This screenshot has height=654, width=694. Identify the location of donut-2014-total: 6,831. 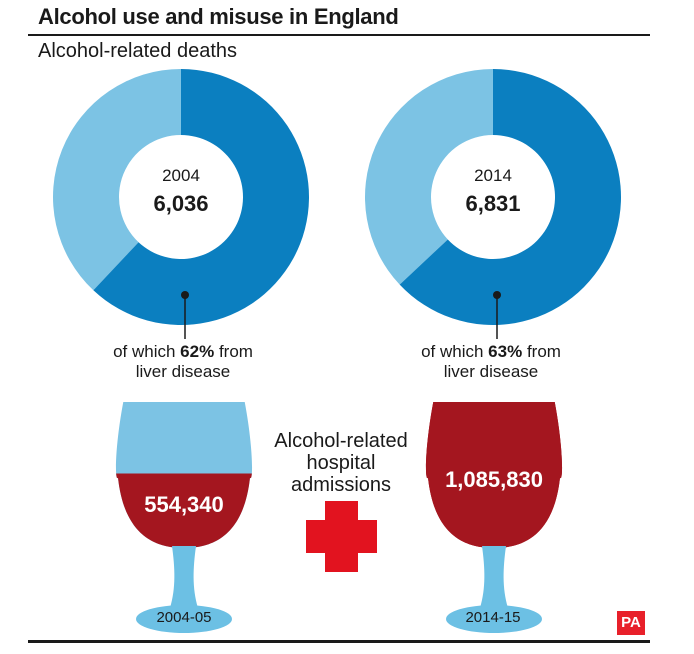
(493, 203).